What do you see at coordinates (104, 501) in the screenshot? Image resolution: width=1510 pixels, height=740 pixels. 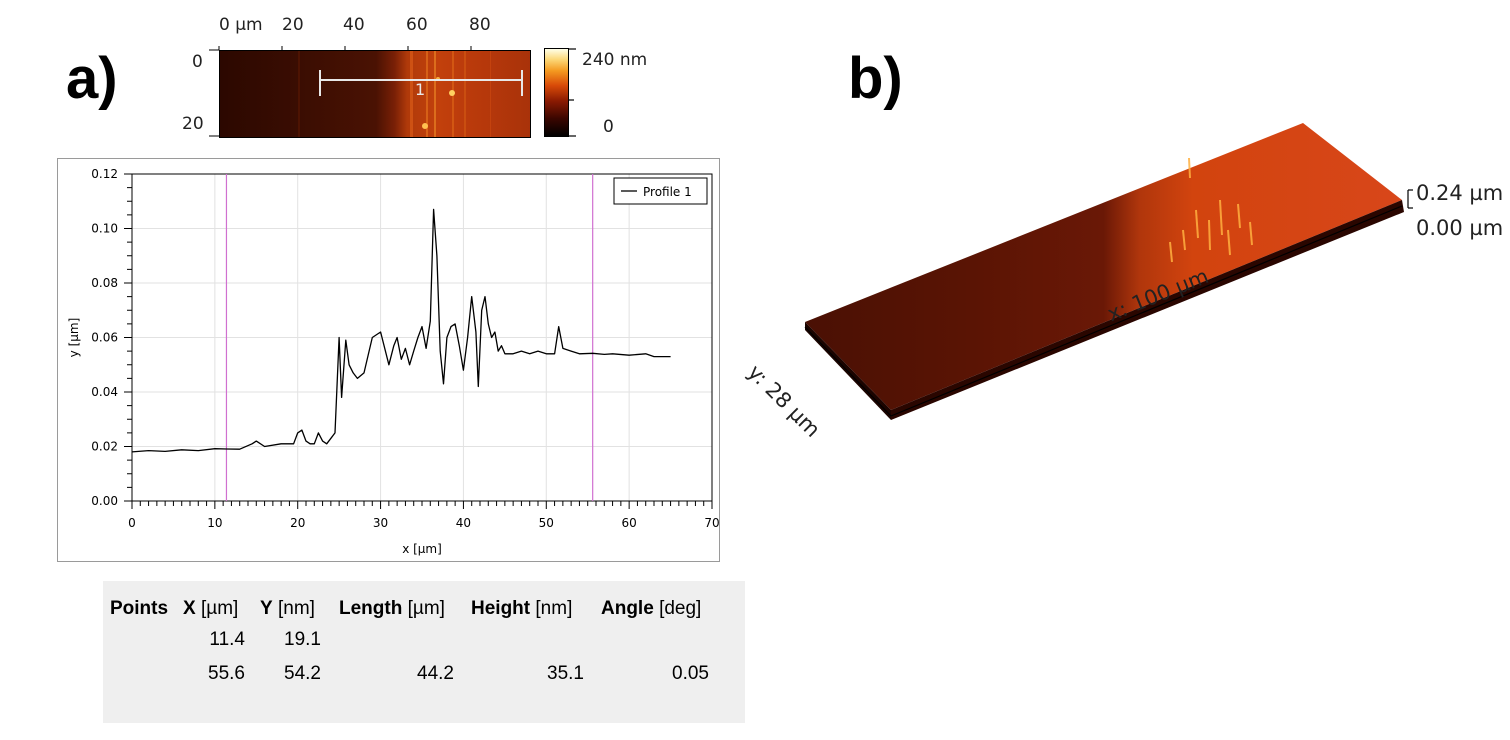 I see `y-tick-label: 0.00` at bounding box center [104, 501].